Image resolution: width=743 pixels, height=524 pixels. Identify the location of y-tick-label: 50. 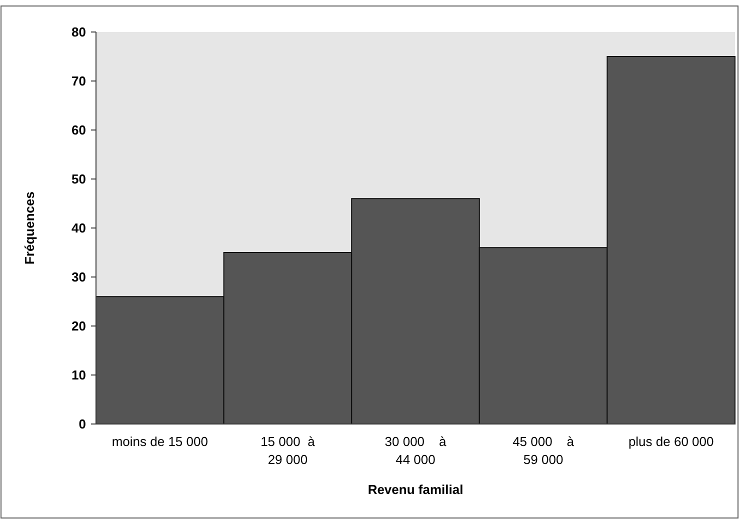
(79, 179).